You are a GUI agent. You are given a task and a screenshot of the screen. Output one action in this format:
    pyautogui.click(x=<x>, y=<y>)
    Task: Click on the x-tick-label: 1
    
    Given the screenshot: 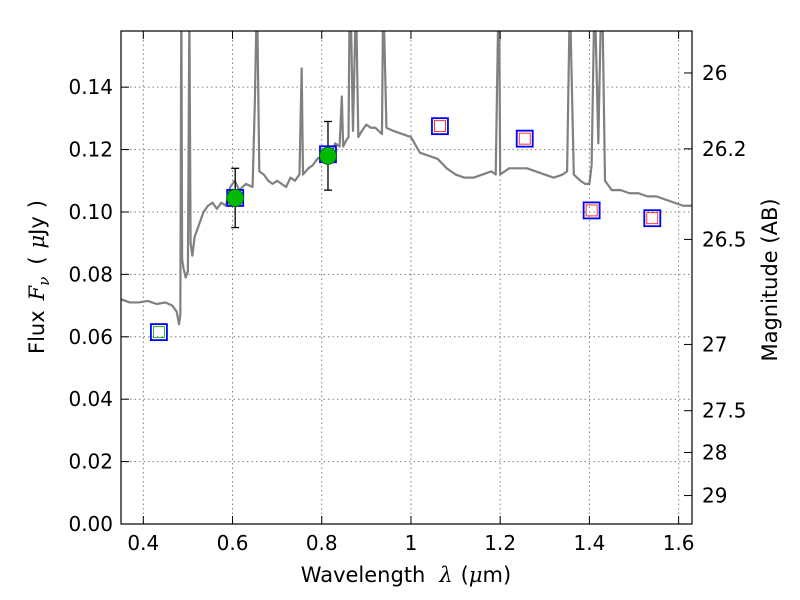 What is the action you would take?
    pyautogui.click(x=411, y=543)
    